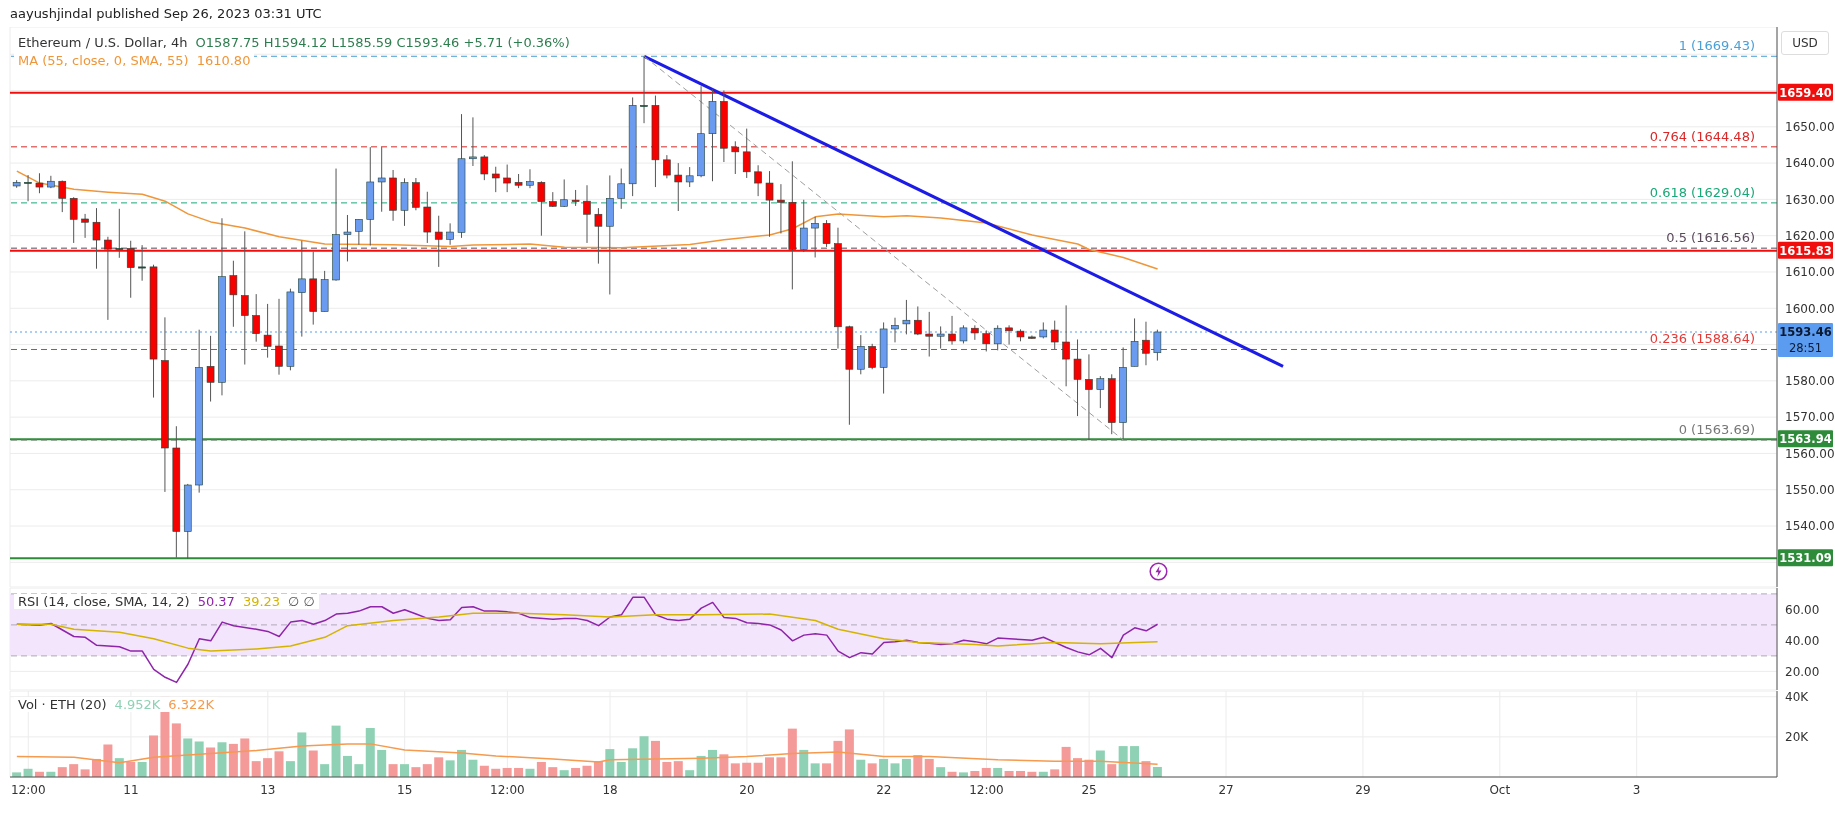 The height and width of the screenshot is (839, 1835). I want to click on ref-line-label: 0 (1563.69), so click(1716, 430).